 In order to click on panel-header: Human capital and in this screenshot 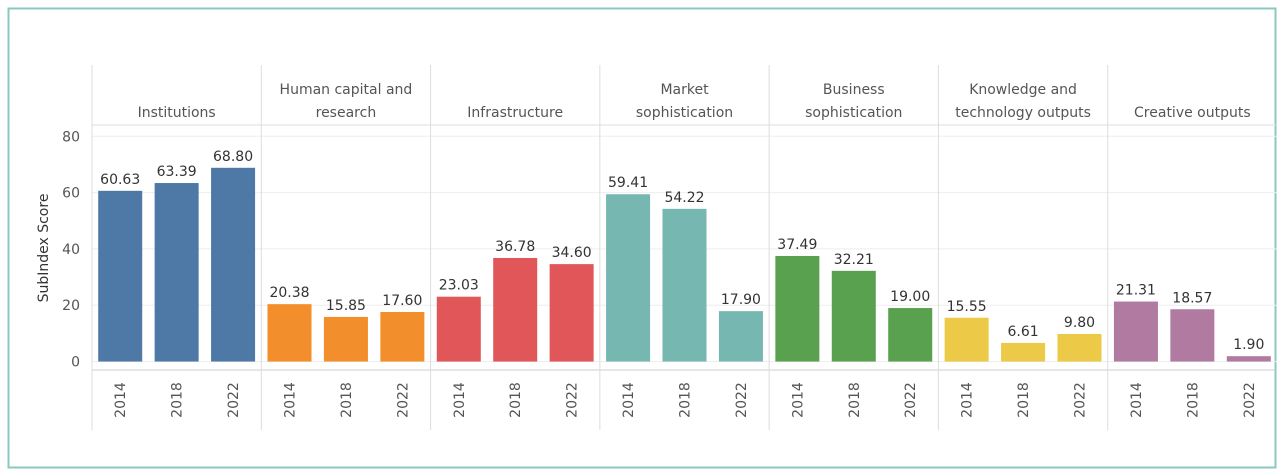, I will do `click(346, 90)`.